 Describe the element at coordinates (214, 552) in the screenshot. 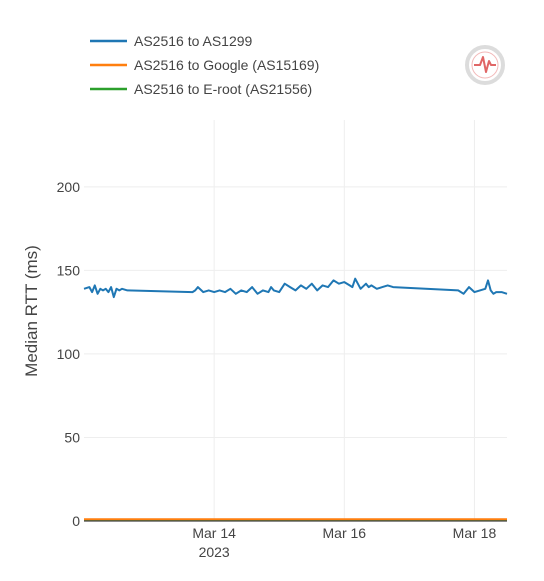

I see `x-tick-sublabel: 2023` at that location.